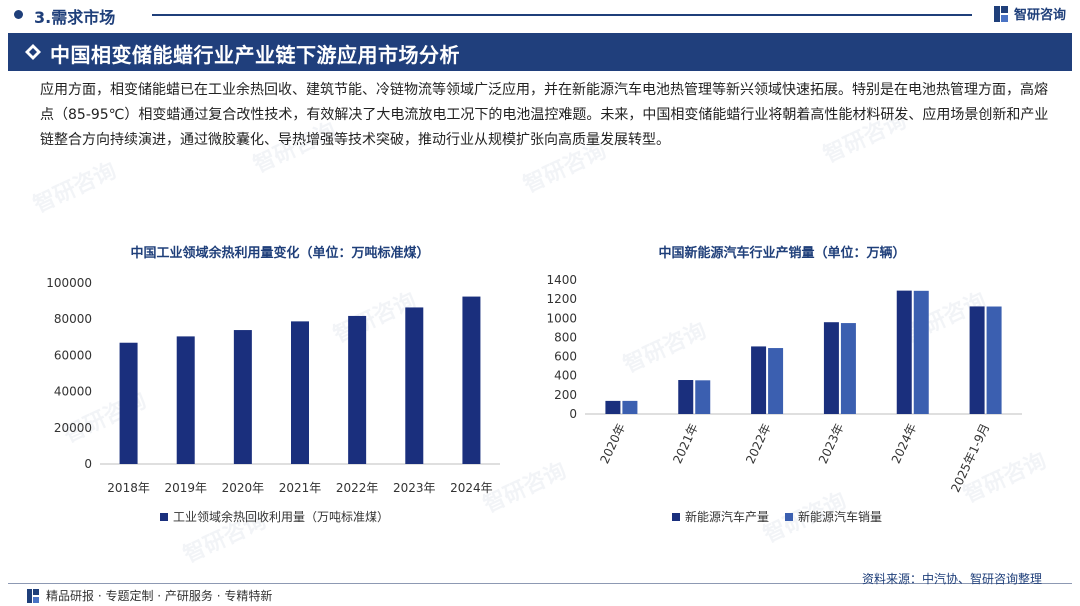 The image size is (1080, 606). Describe the element at coordinates (73, 392) in the screenshot. I see `y-tick-label: 40000` at that location.